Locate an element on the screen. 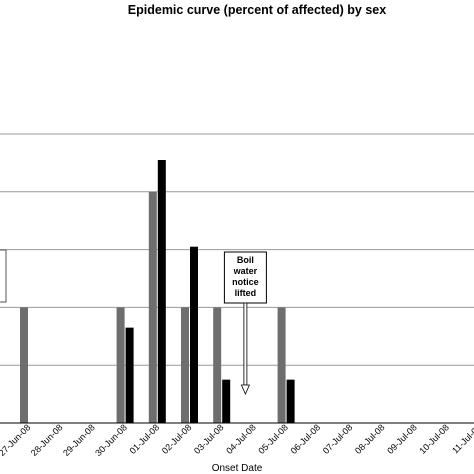 The image size is (474, 474). x-tick-label: 08-Jul-08 is located at coordinates (370, 439).